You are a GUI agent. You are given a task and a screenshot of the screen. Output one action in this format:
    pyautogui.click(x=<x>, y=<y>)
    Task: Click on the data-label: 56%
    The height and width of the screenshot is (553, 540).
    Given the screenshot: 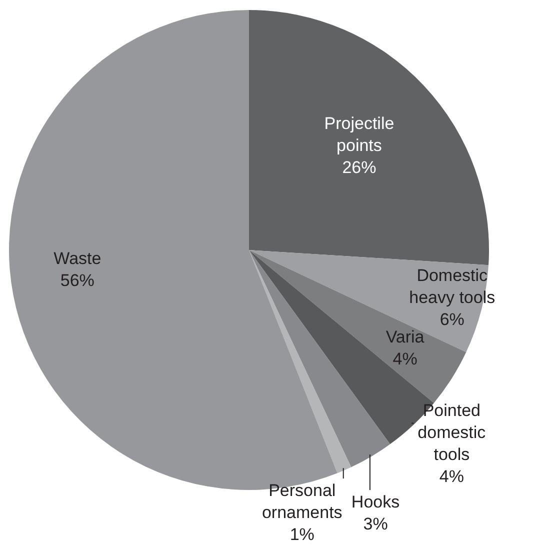 What is the action you would take?
    pyautogui.click(x=77, y=280)
    